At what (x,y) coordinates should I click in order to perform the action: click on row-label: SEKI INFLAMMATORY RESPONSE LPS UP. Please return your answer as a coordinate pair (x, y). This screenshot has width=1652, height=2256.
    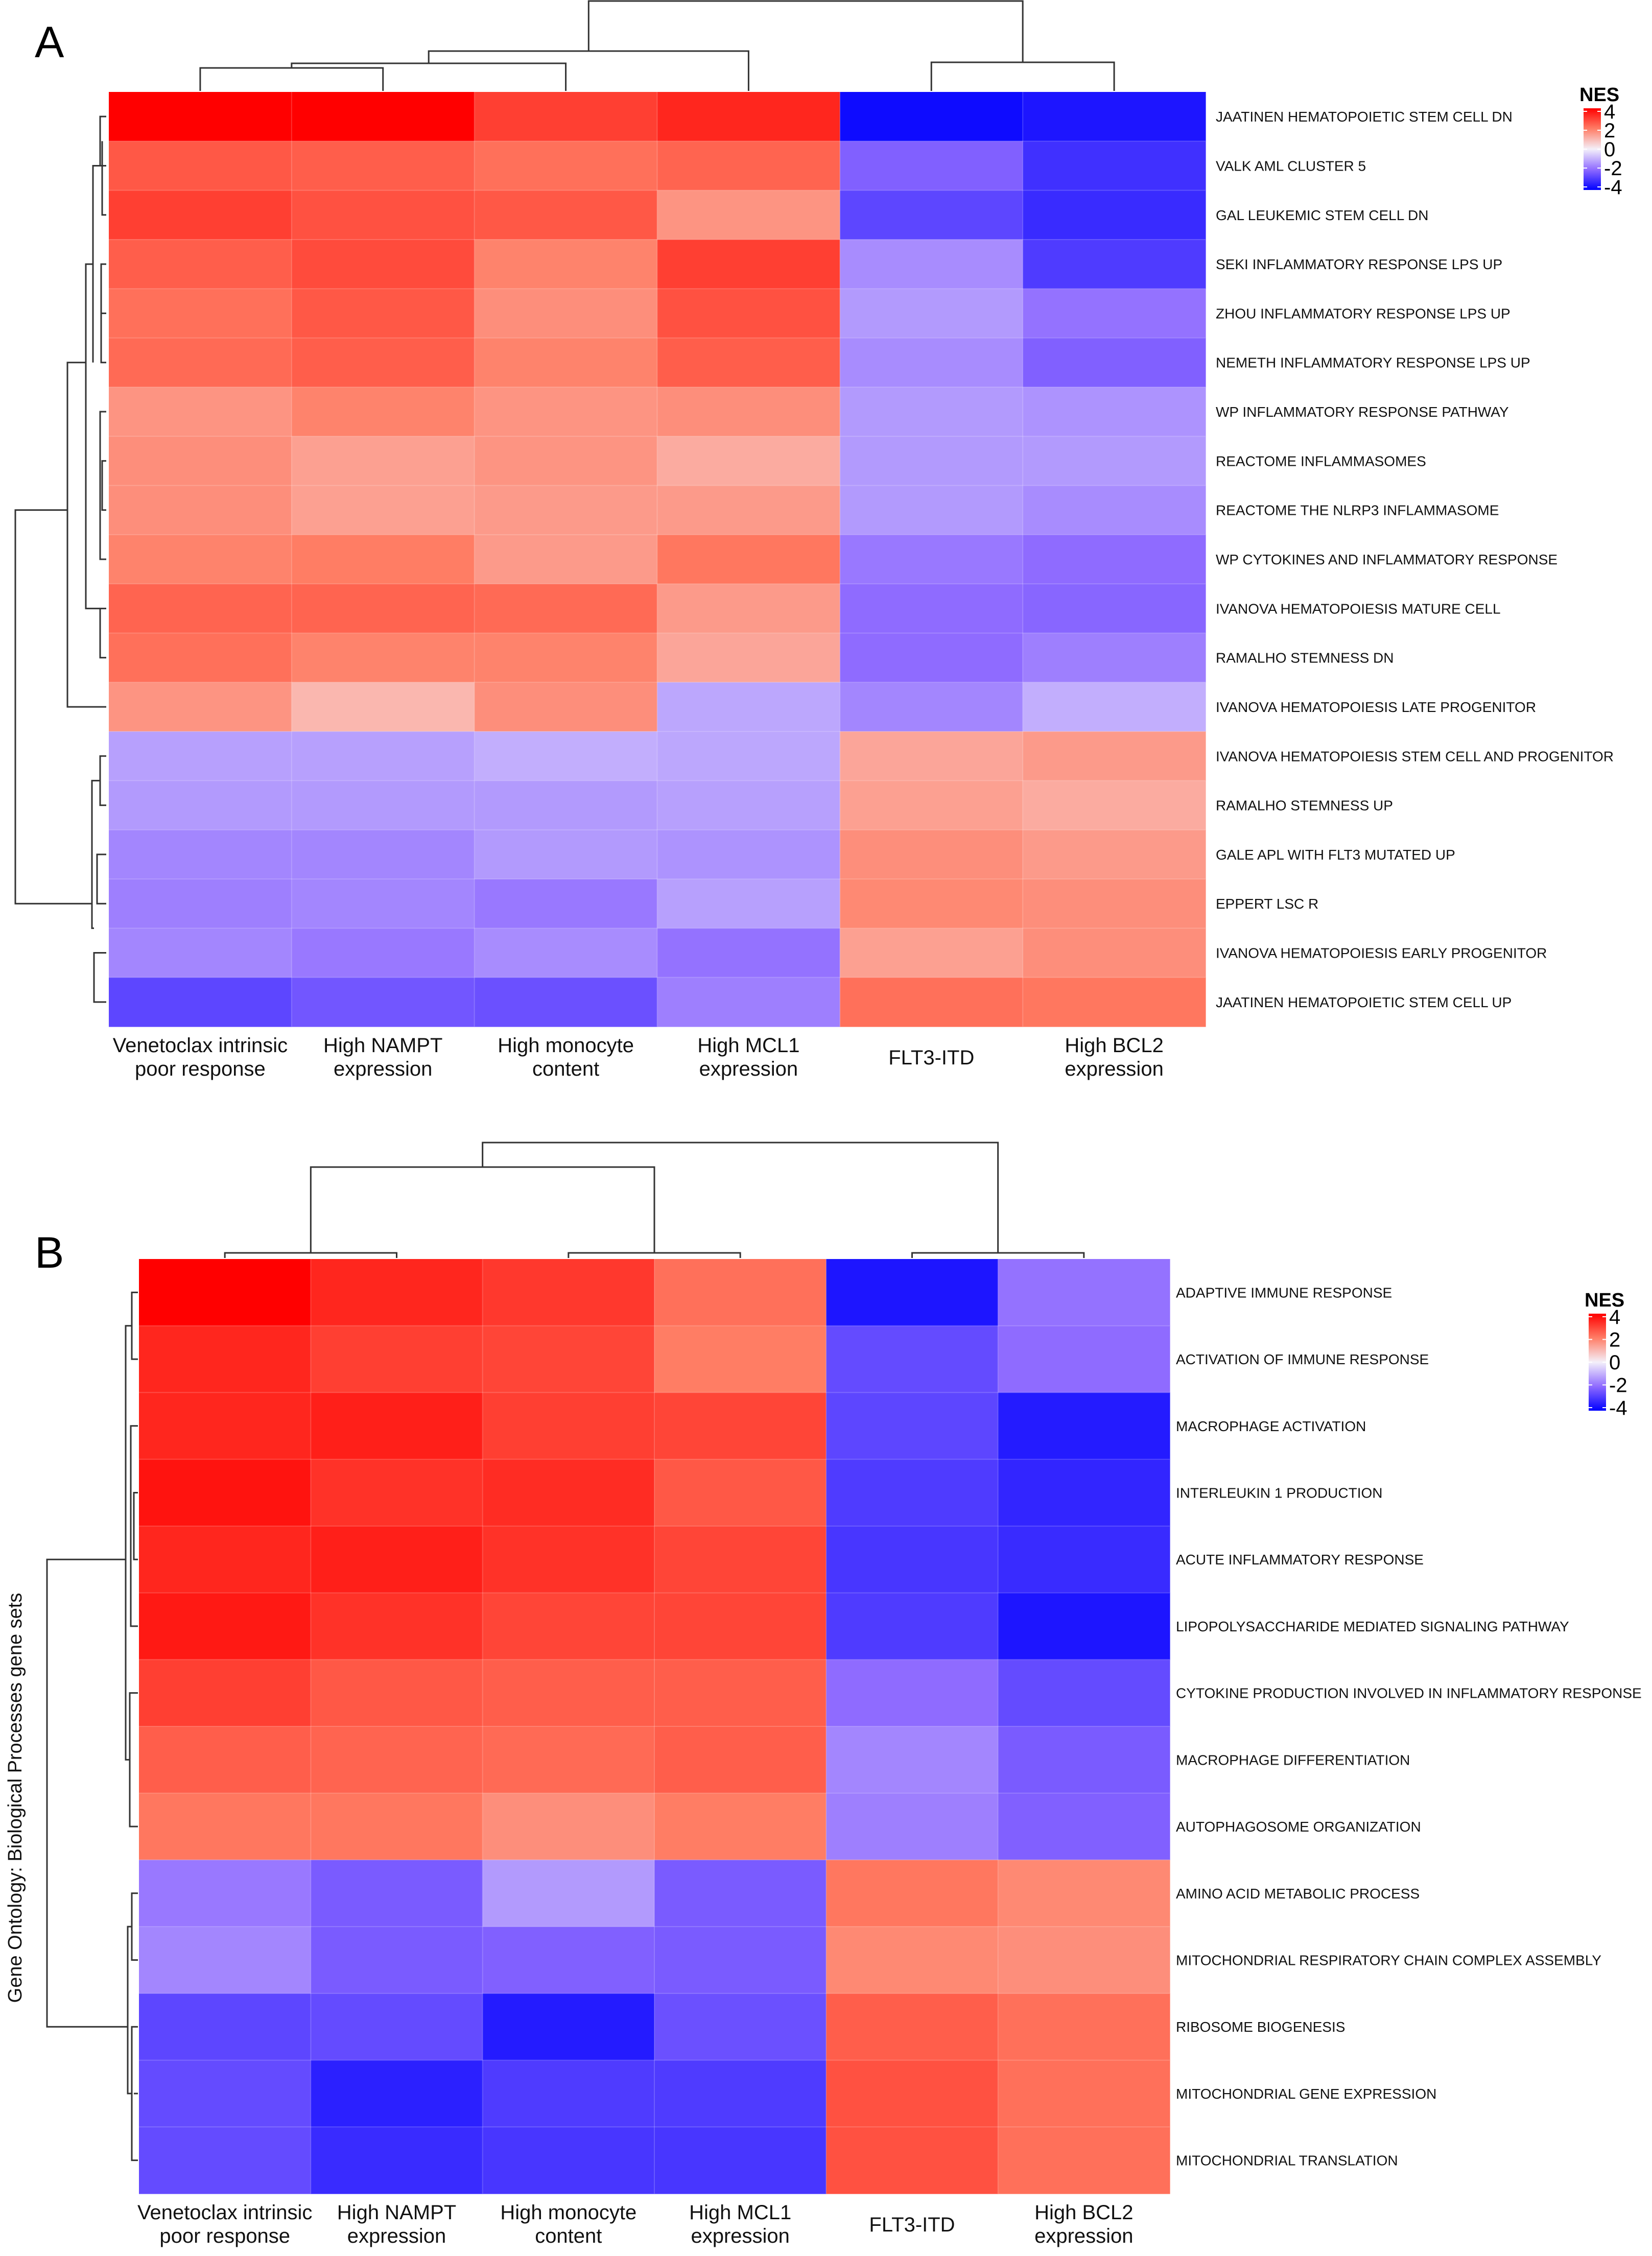
    Looking at the image, I should click on (1359, 264).